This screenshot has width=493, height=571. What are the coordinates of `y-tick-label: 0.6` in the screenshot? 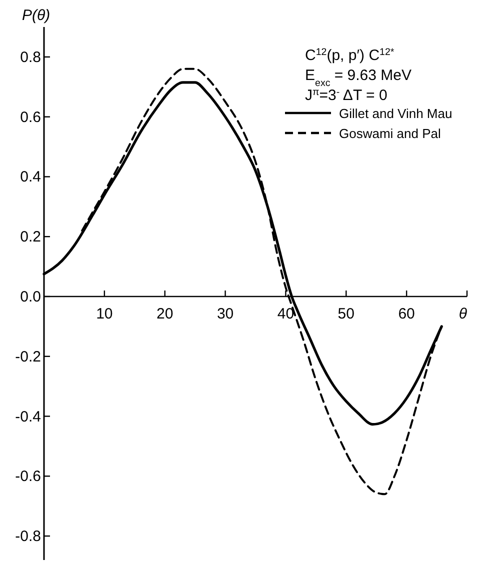 It's located at (30, 117).